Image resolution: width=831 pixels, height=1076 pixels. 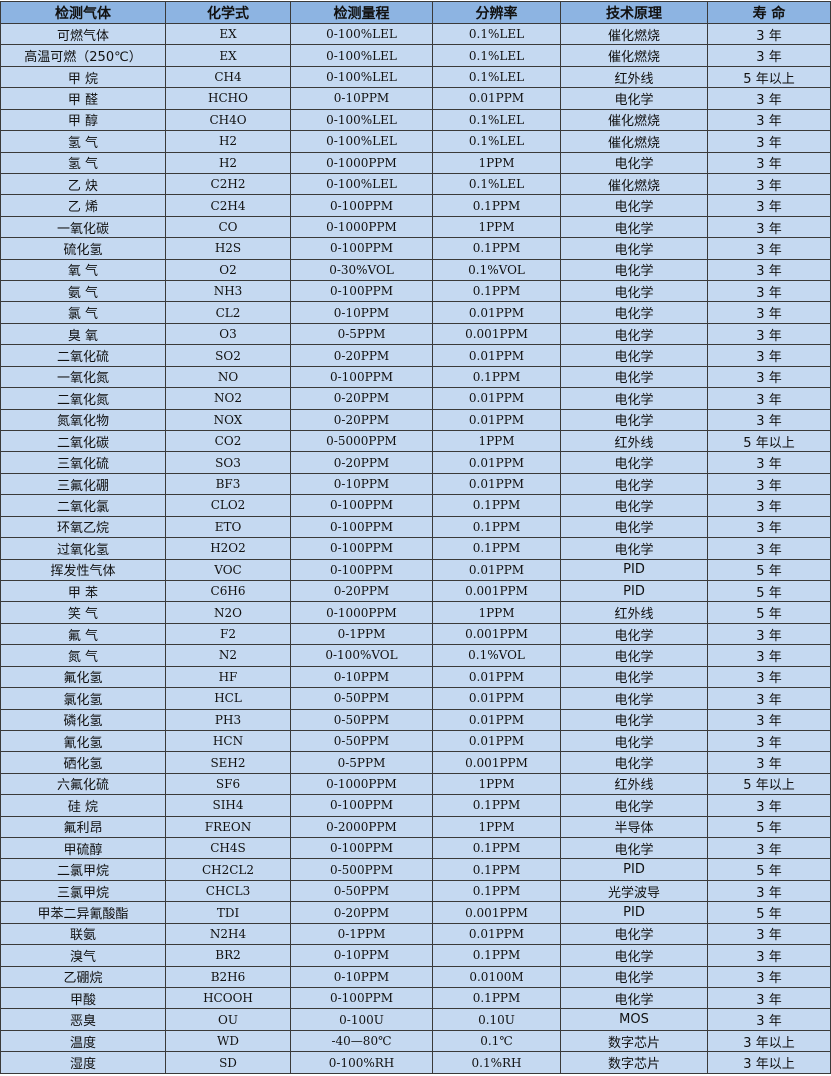 I want to click on header-resolution: 分辨率, so click(x=496, y=12).